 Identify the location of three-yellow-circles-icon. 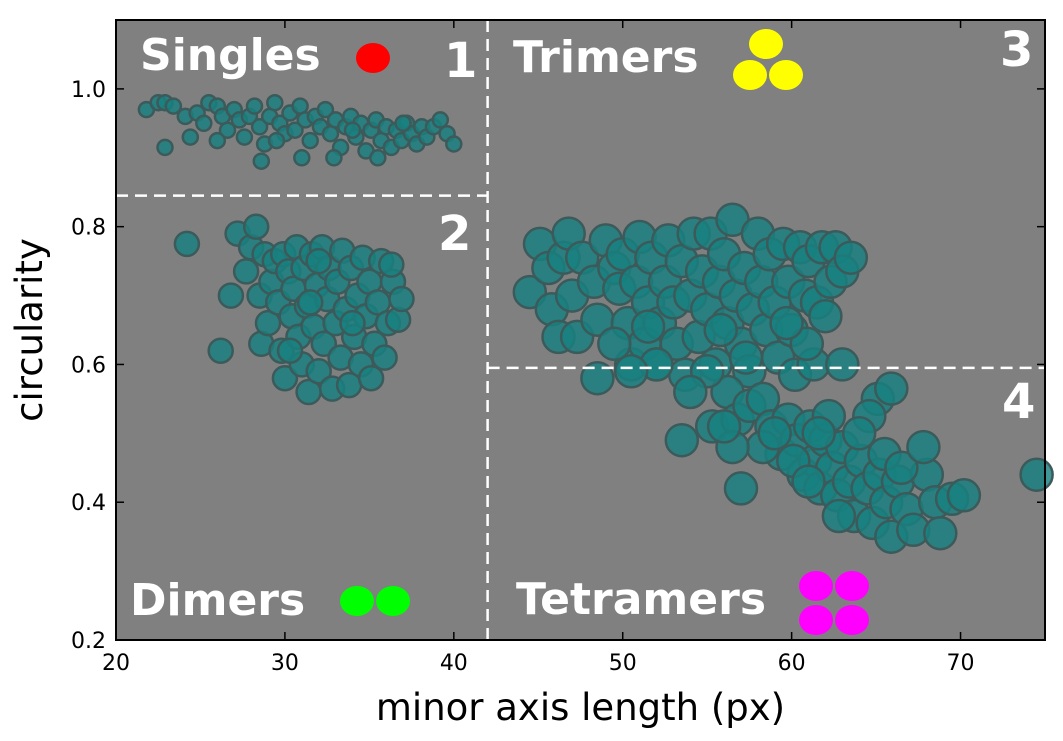
(768, 59).